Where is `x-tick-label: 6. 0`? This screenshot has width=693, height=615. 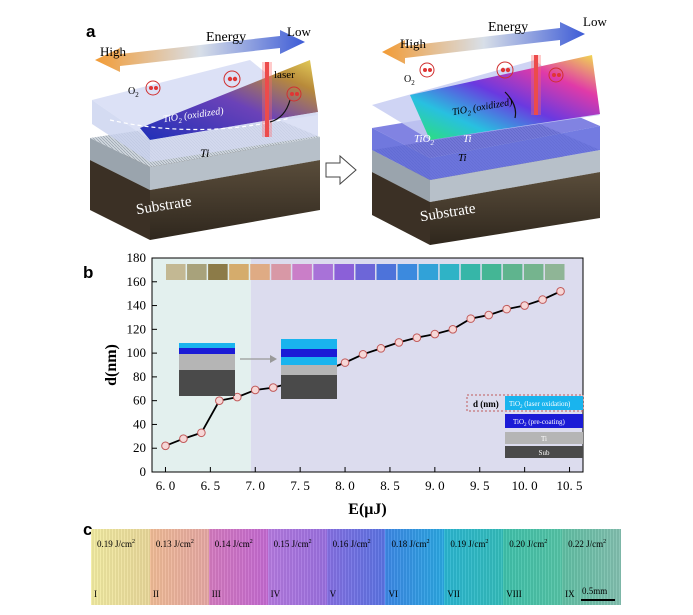
x-tick-label: 6. 0 is located at coordinates (166, 485).